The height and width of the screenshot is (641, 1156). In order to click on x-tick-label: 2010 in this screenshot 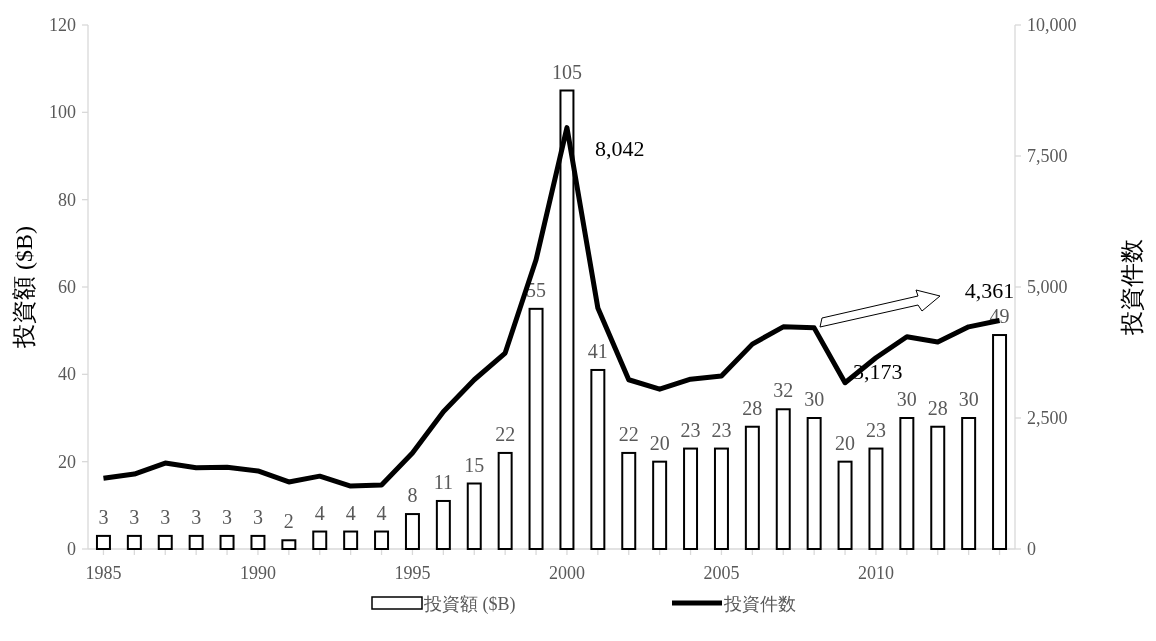, I will do `click(875, 573)`.